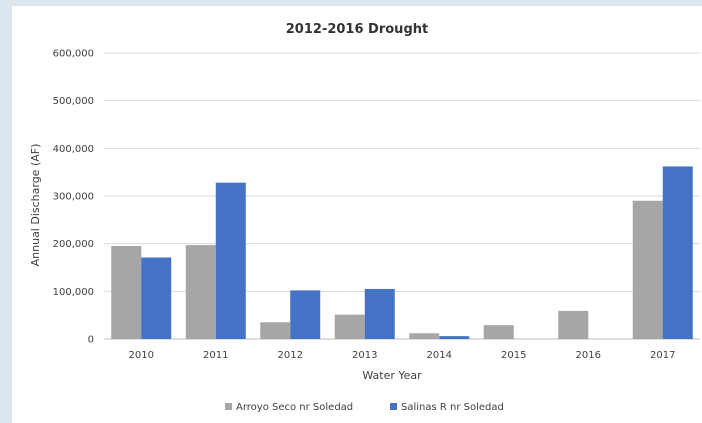  What do you see at coordinates (141, 355) in the screenshot?
I see `x-tick-label: 2010` at bounding box center [141, 355].